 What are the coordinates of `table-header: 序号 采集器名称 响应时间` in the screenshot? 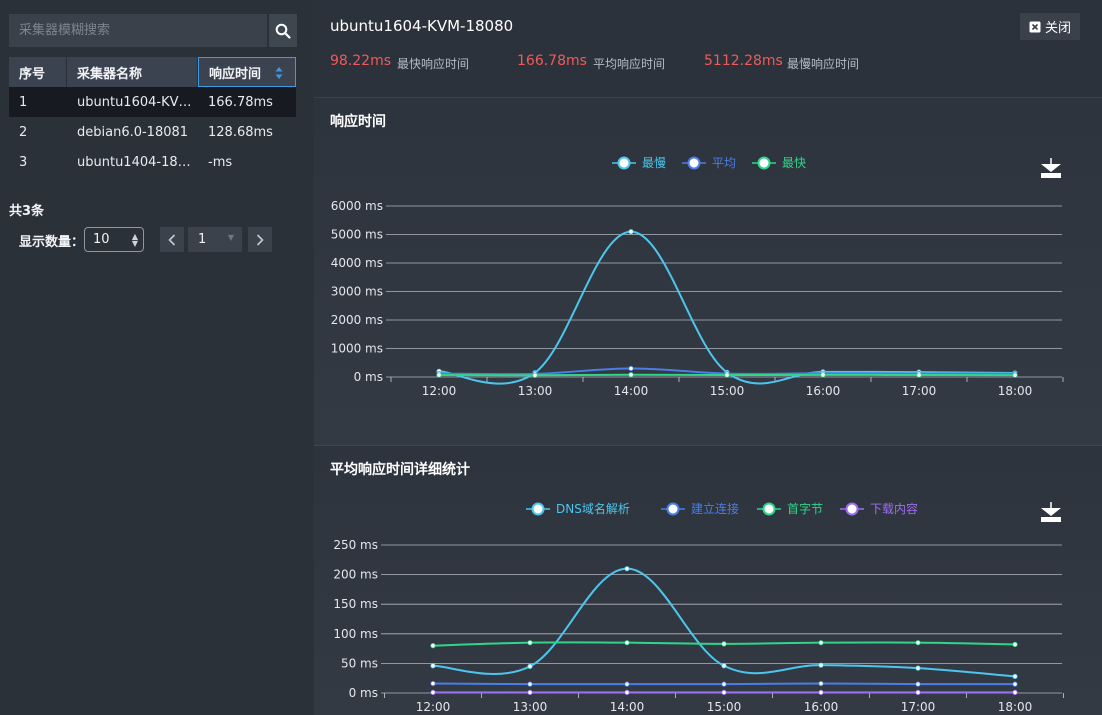 It's located at (152, 72).